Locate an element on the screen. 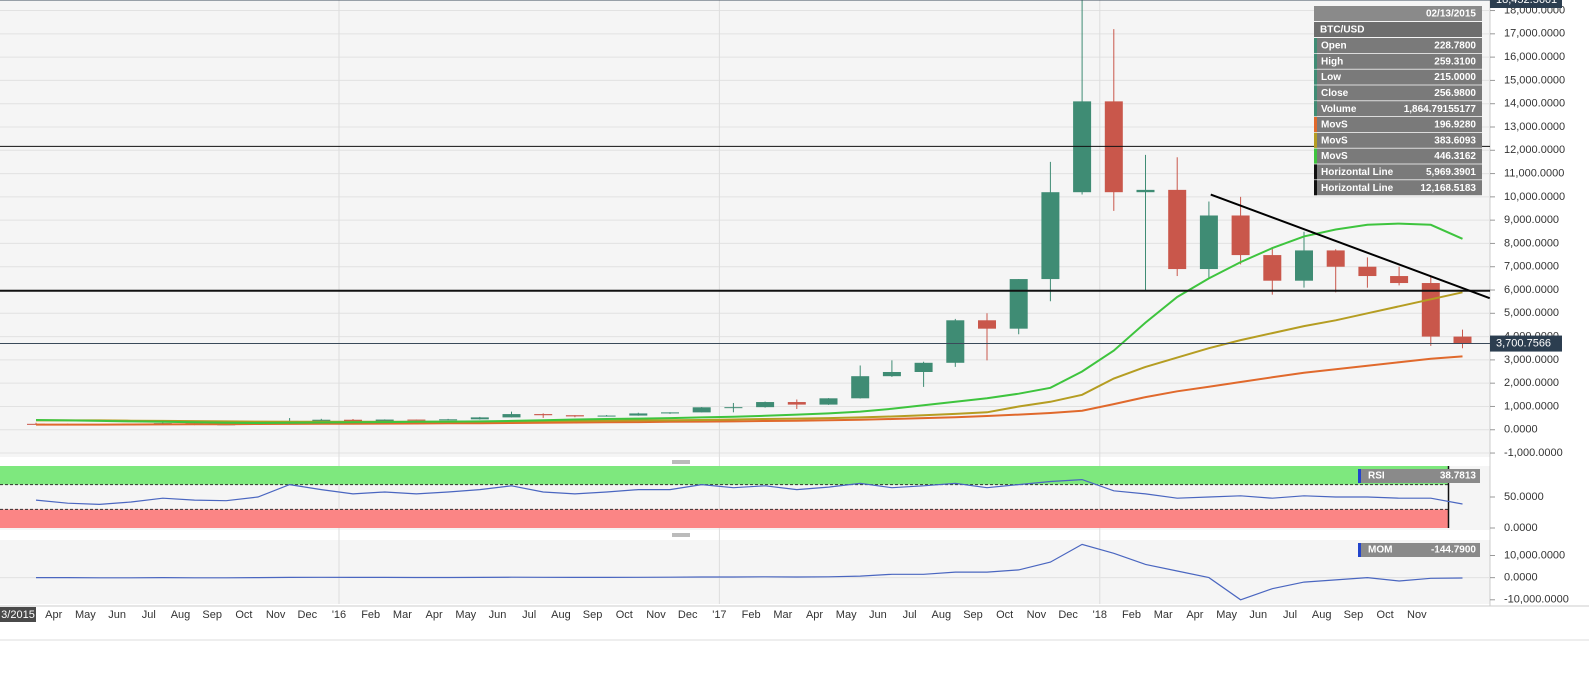 The height and width of the screenshot is (686, 1589). y-tick-label: 16,000.0000 is located at coordinates (1534, 57).